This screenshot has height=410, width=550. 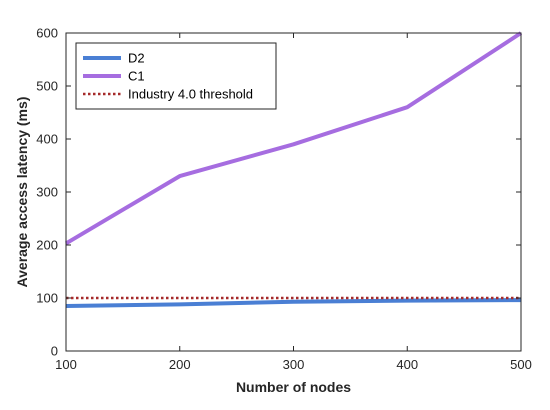 I want to click on y-tick-label: 500, so click(x=47, y=86).